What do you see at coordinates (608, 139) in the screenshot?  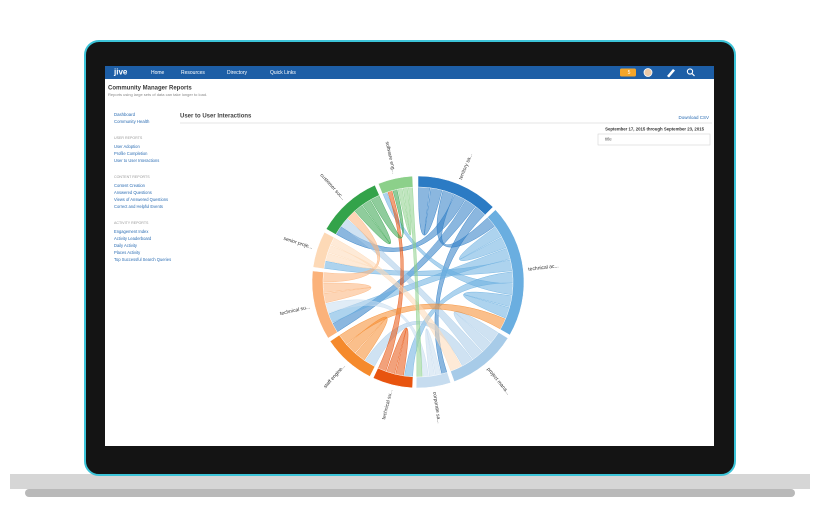 I see `filter-value: title` at bounding box center [608, 139].